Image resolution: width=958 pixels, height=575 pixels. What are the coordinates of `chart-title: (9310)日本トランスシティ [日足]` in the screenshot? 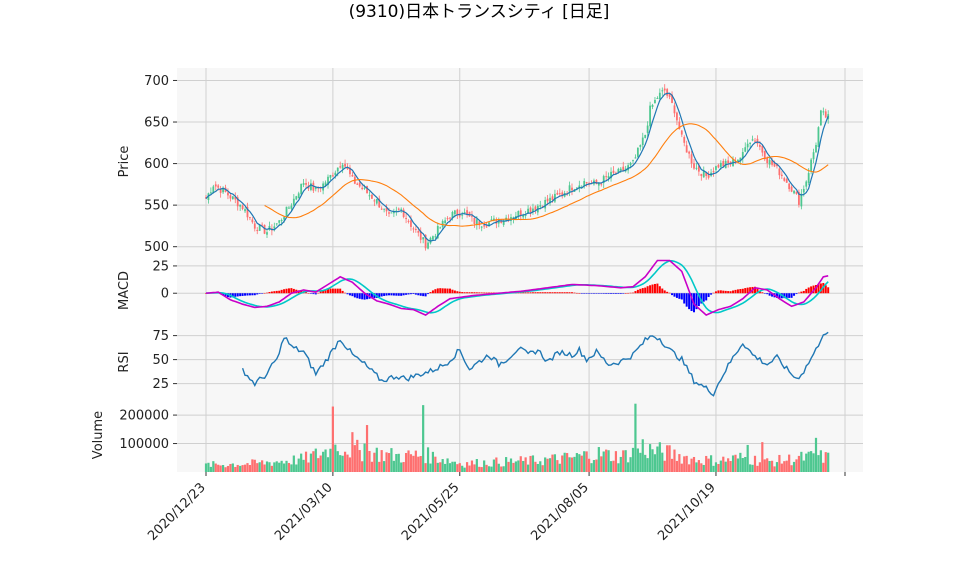 It's located at (479, 12).